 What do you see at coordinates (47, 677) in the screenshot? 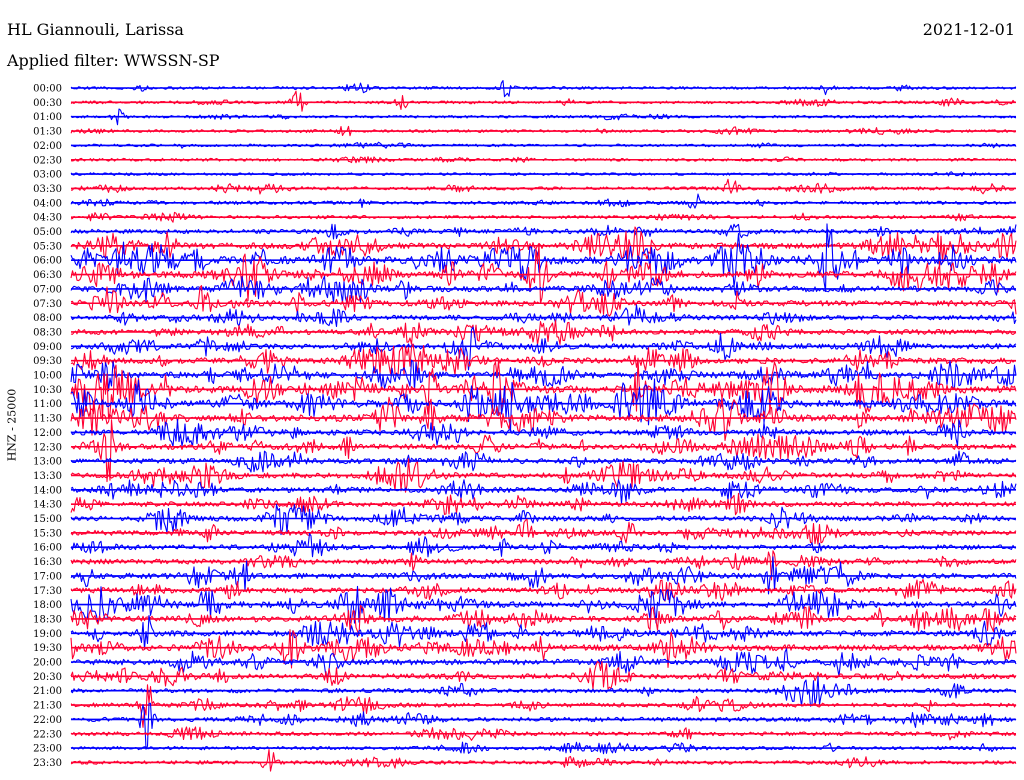
I see `time-tick-label: 20:30` at bounding box center [47, 677].